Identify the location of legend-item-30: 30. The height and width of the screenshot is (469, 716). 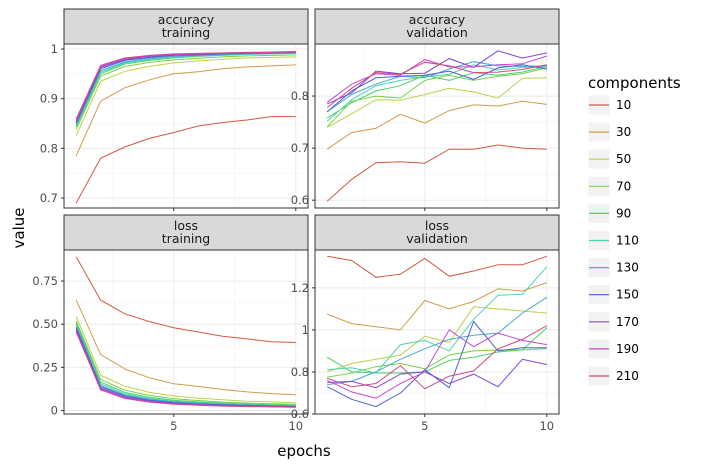
(609, 132).